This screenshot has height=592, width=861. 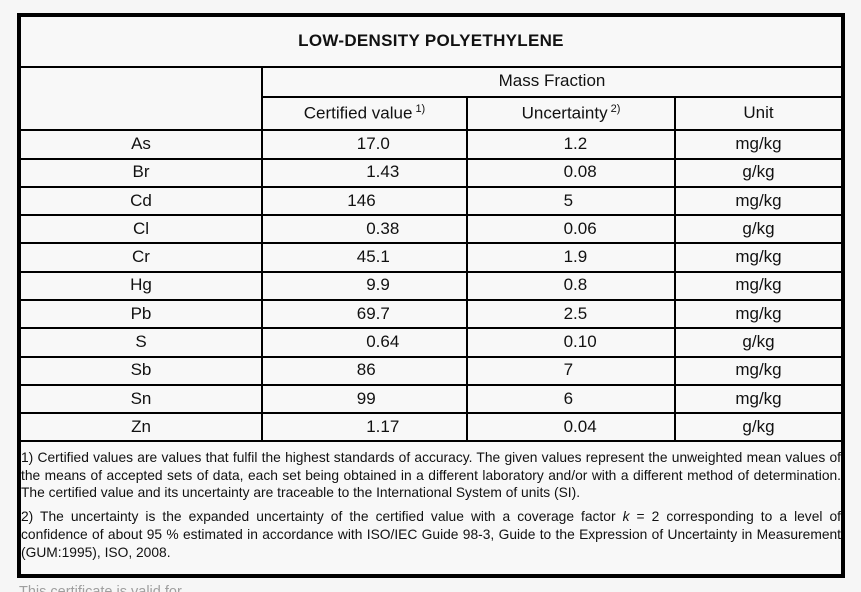 I want to click on element-symbol: Br, so click(x=140, y=172).